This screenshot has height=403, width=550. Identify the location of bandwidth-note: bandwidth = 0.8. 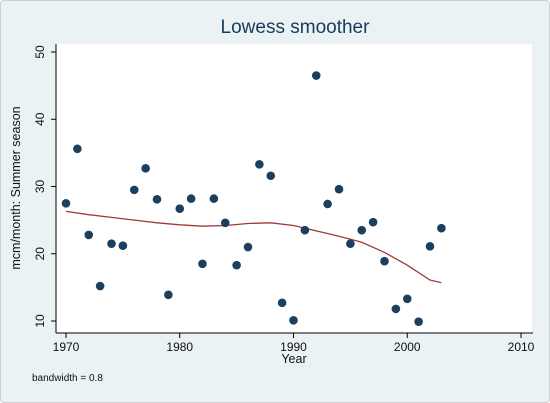
(67, 378).